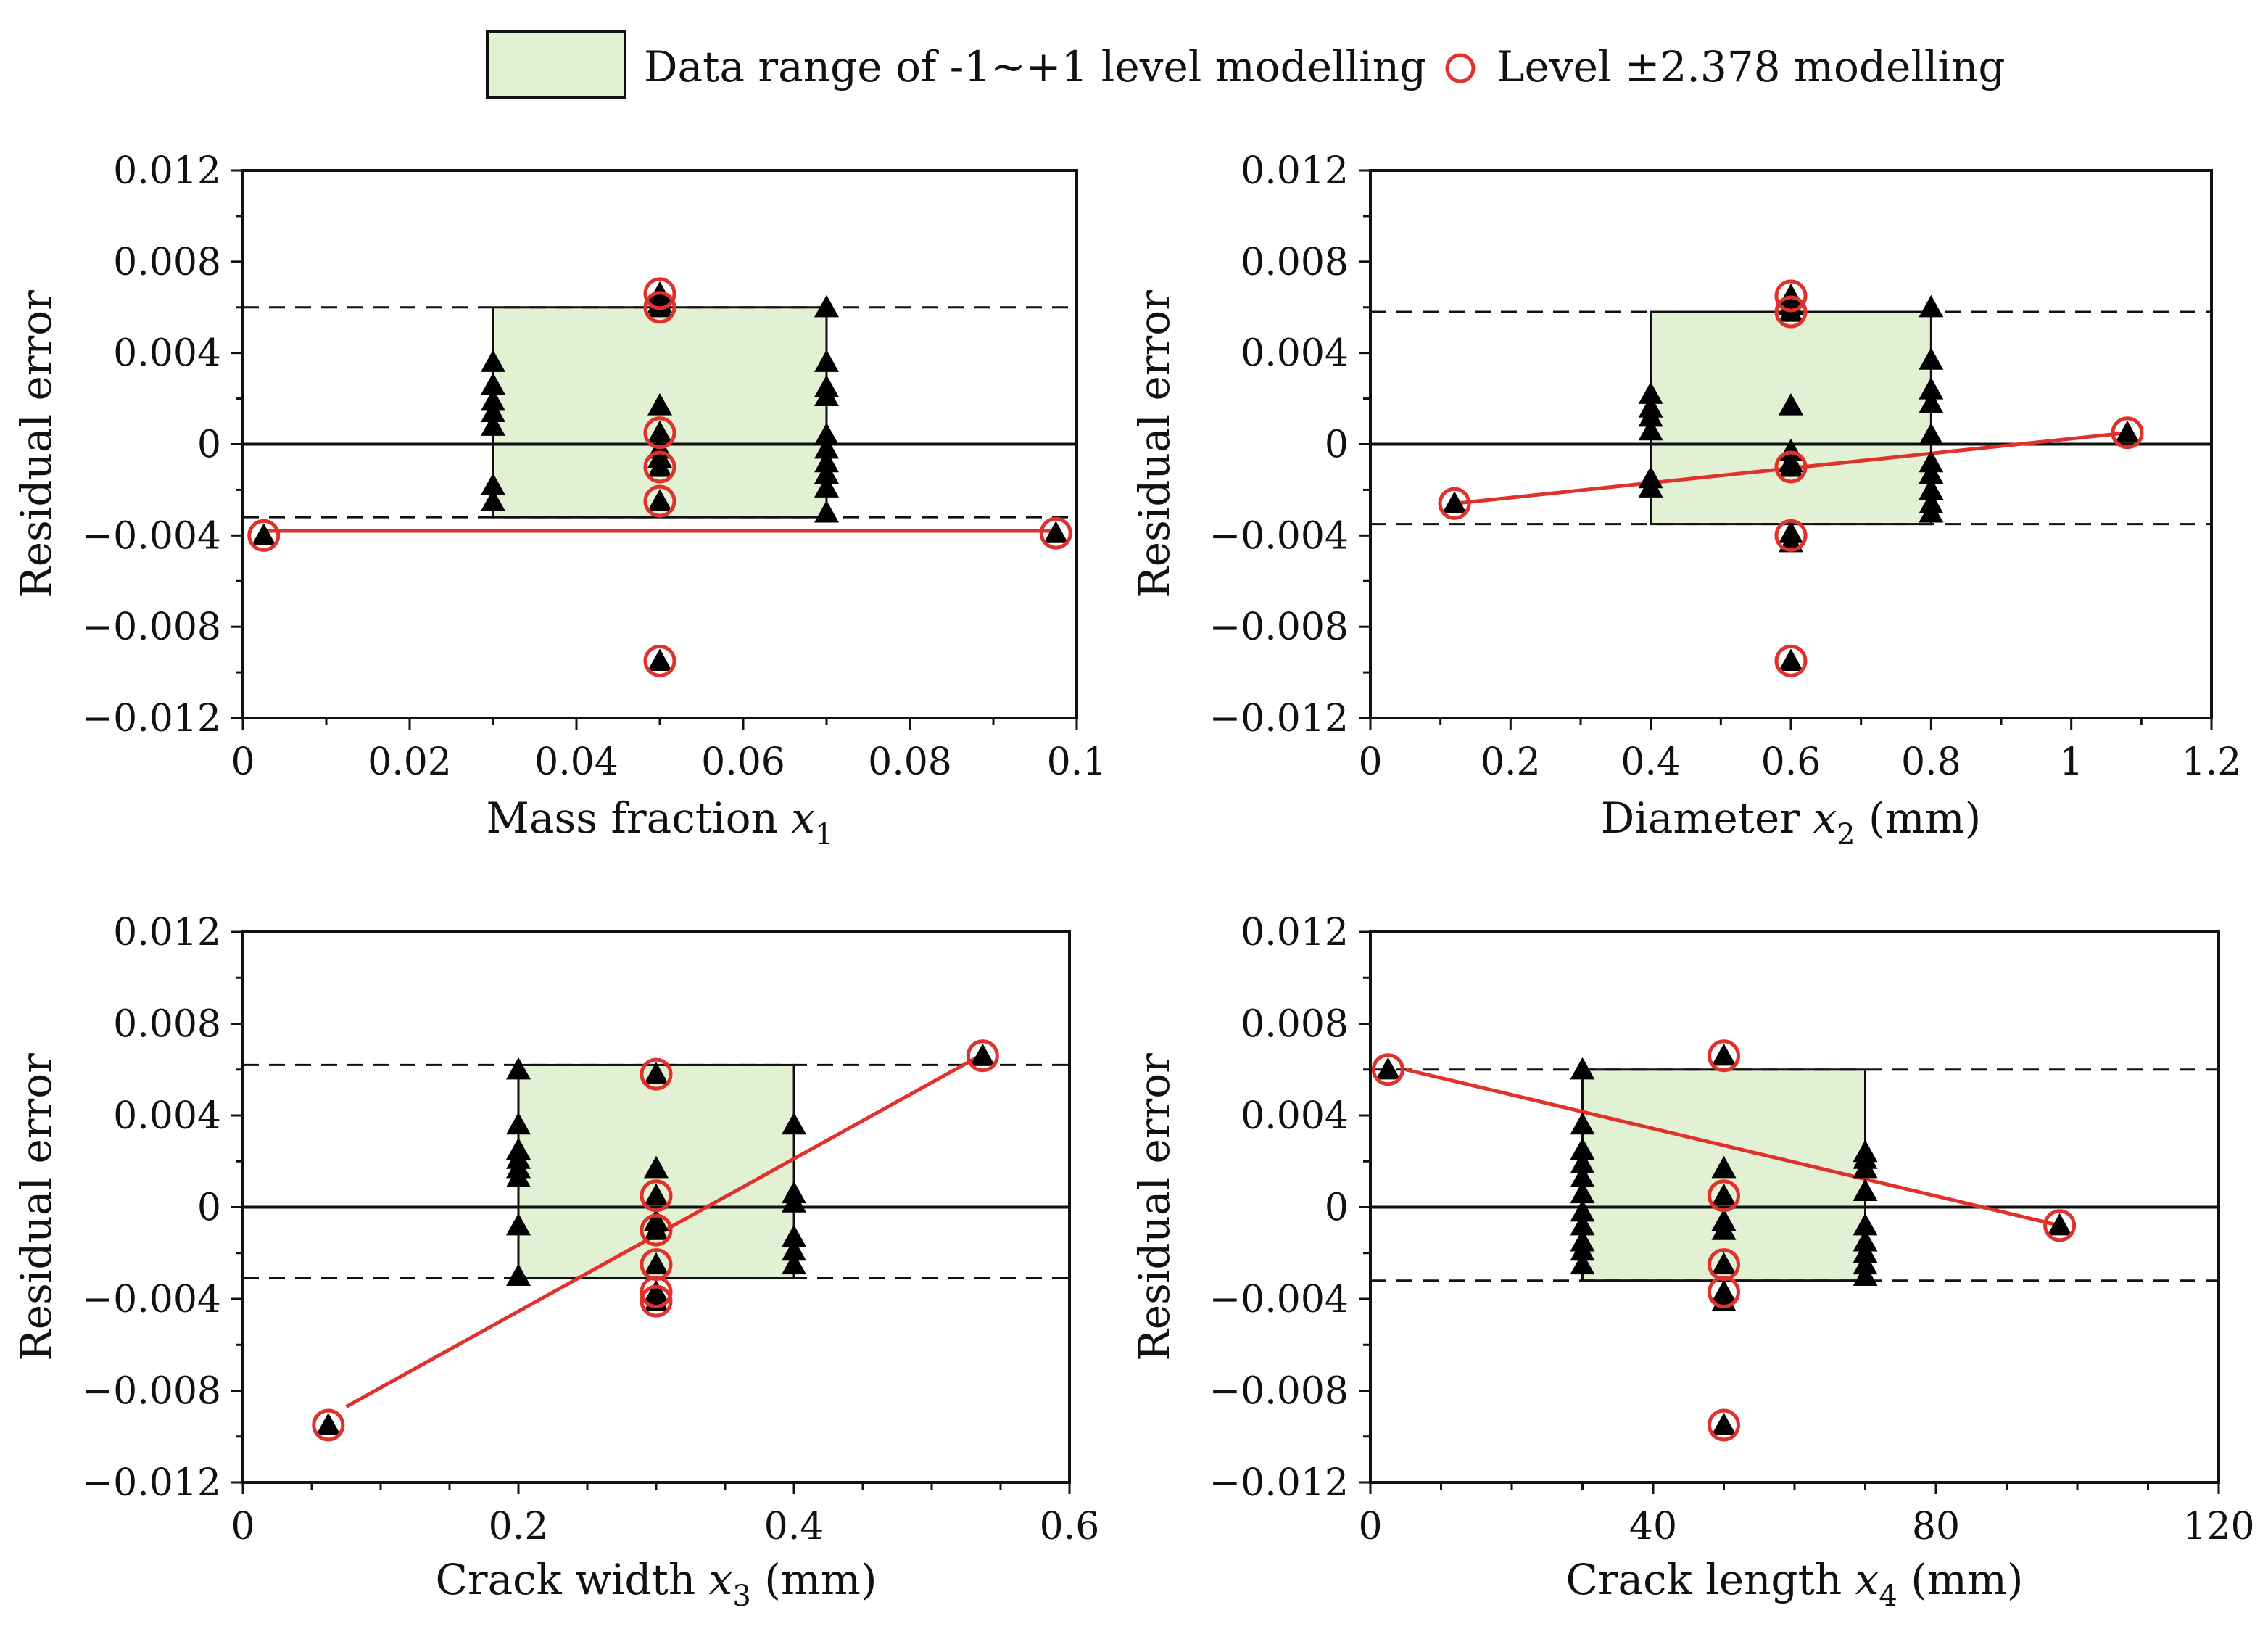  Describe the element at coordinates (741, 1596) in the screenshot. I see `x-axis-label-subscript: 3` at that location.